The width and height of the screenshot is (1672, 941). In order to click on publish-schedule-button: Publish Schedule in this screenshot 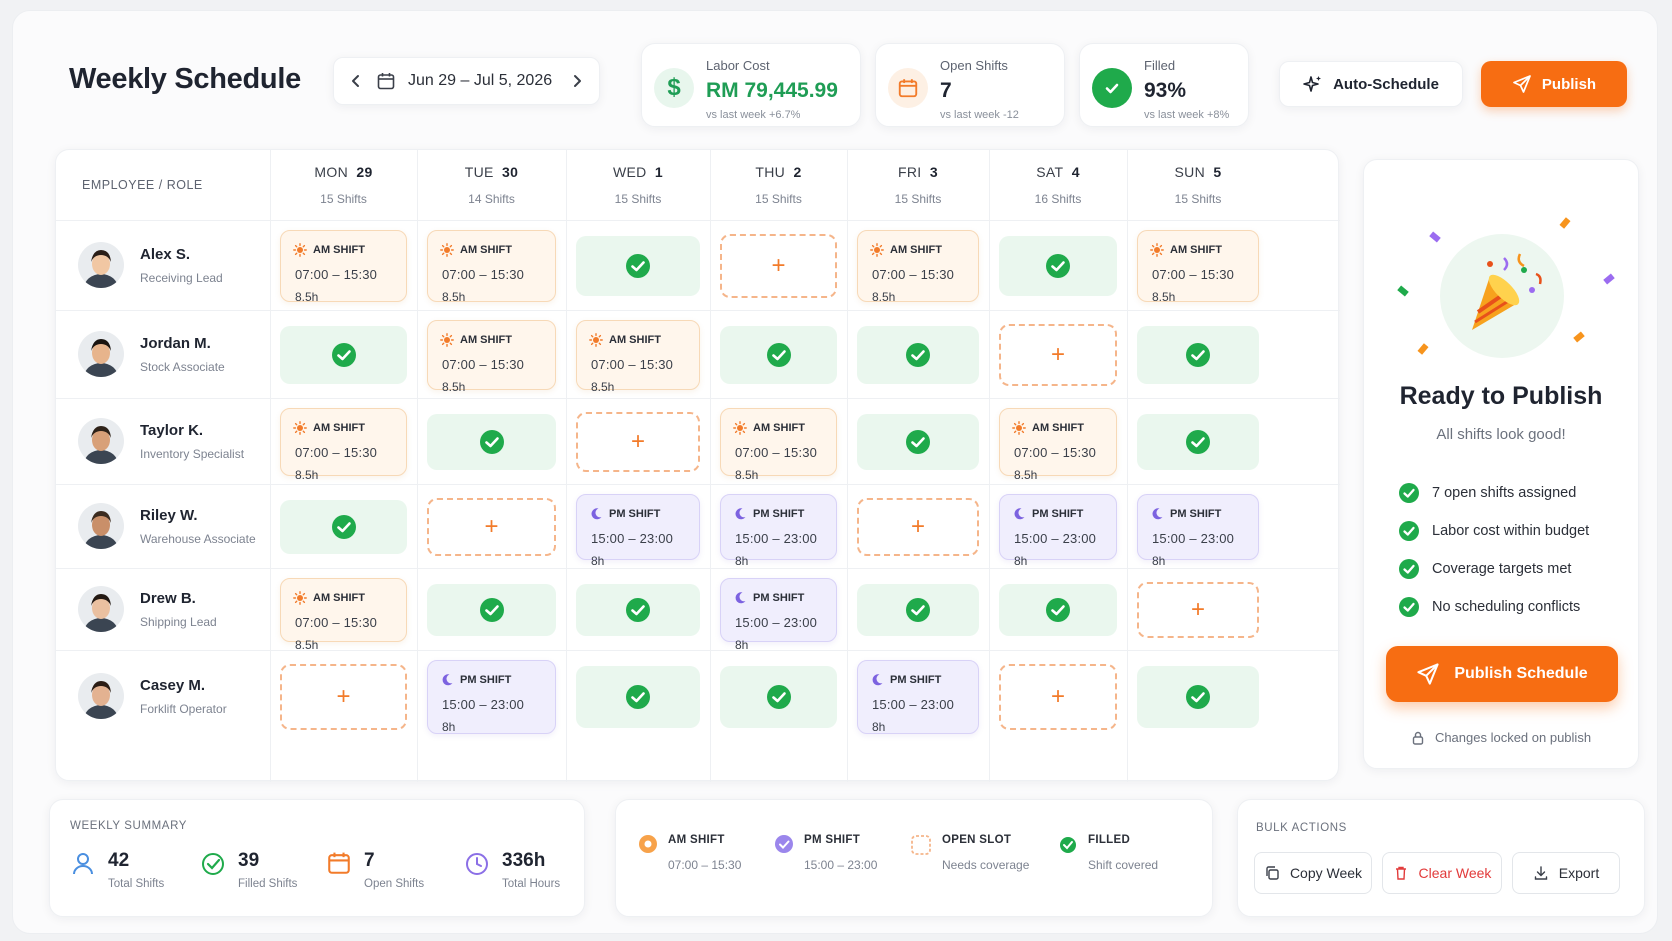, I will do `click(1502, 674)`.